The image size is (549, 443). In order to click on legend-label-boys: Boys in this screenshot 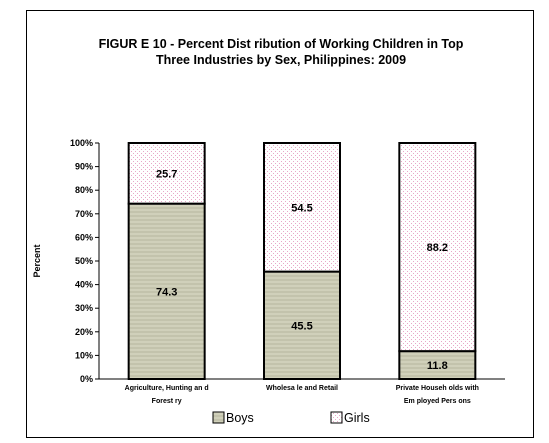, I will do `click(240, 418)`.